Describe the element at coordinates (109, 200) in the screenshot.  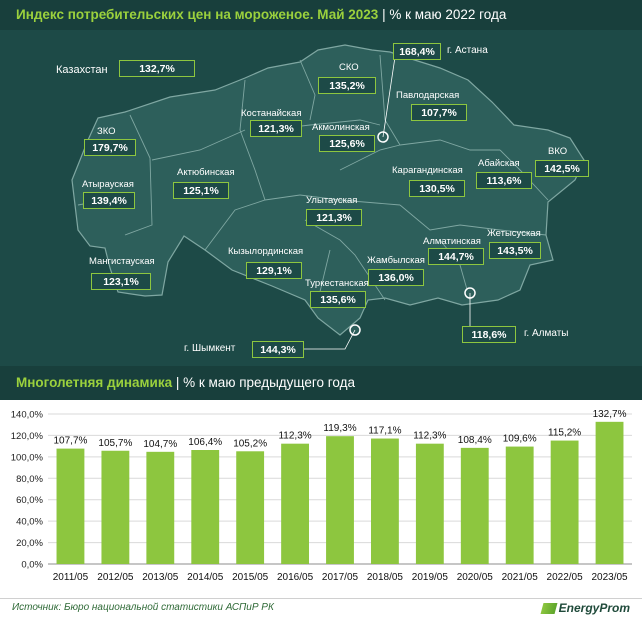
I see `region-value-atyrau: 139,4%` at that location.